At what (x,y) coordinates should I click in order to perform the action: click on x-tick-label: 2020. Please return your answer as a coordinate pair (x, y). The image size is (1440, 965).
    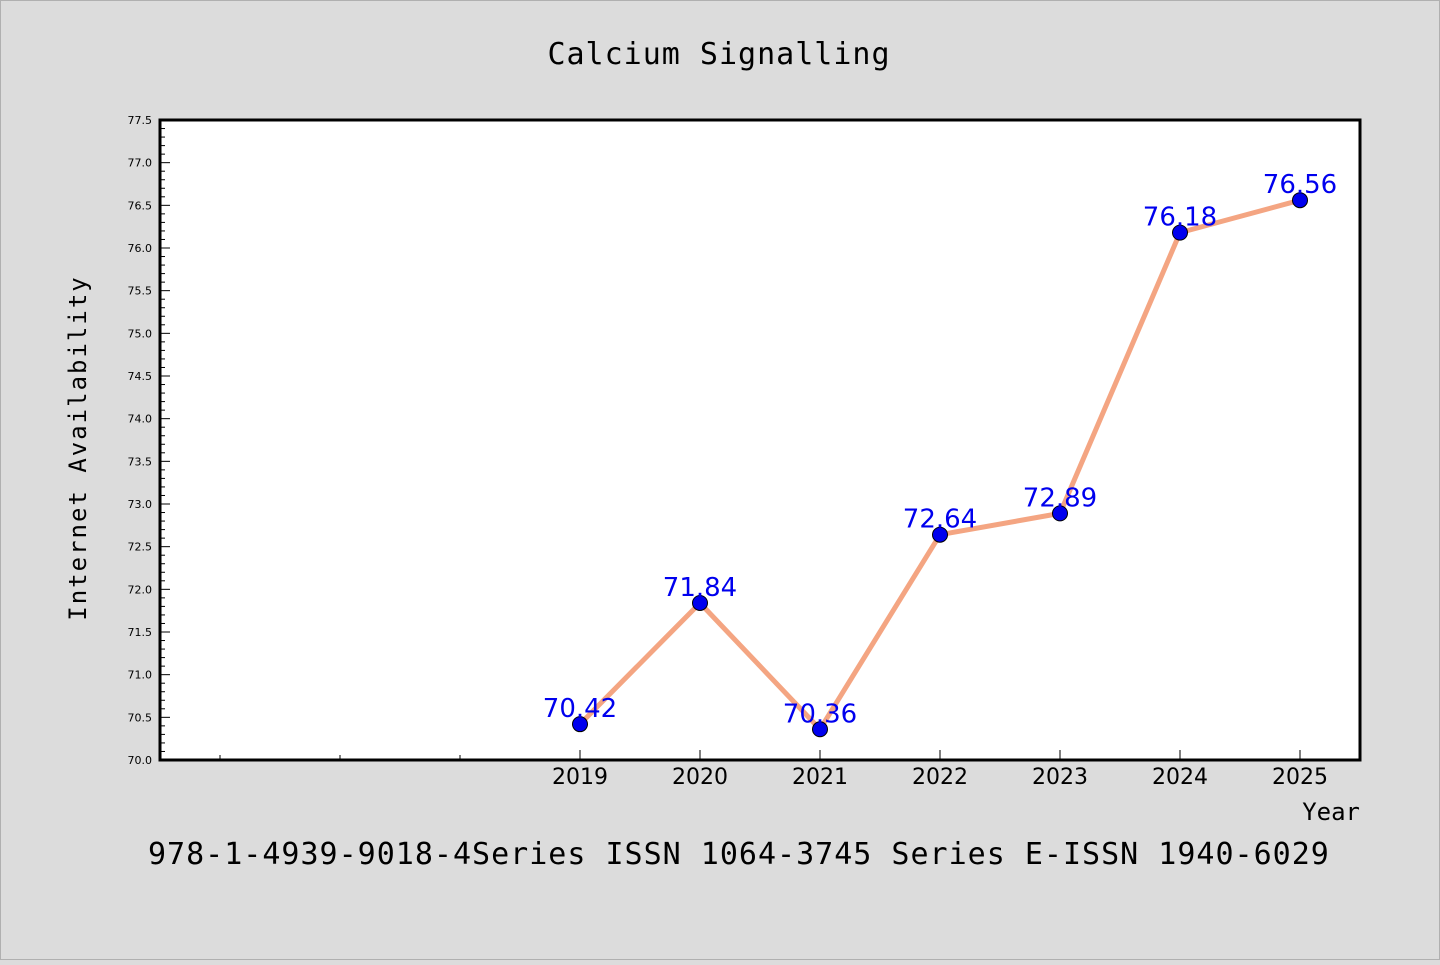
    Looking at the image, I should click on (700, 777).